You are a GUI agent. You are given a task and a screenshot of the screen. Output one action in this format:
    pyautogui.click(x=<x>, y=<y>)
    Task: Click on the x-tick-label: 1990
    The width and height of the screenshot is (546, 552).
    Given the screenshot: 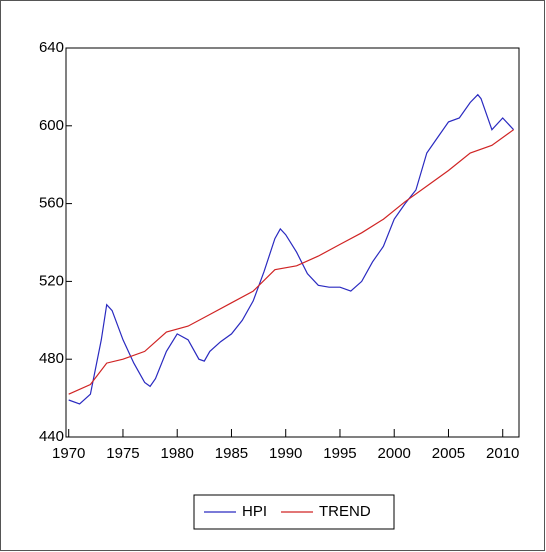 What is the action you would take?
    pyautogui.click(x=285, y=453)
    